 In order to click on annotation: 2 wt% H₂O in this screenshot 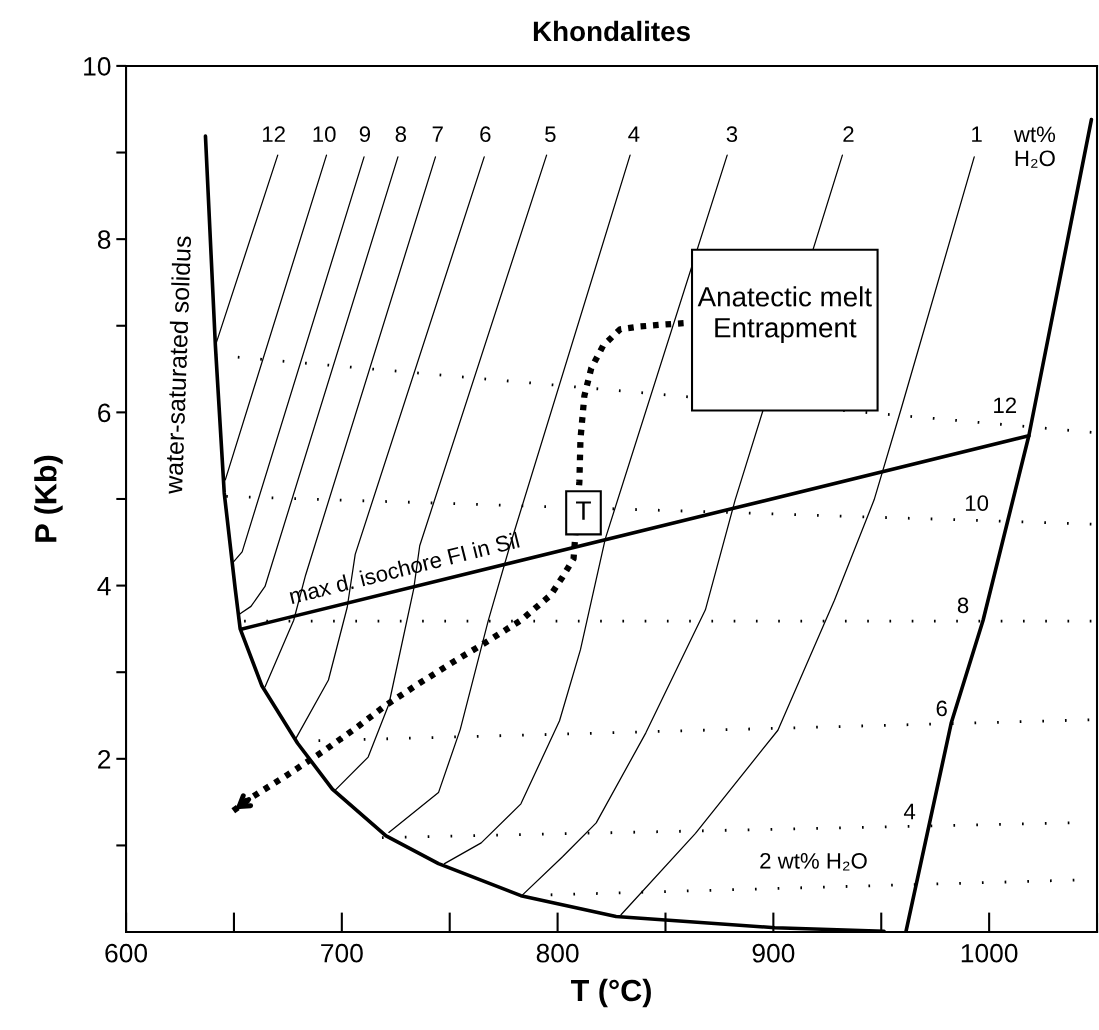, I will do `click(813, 861)`.